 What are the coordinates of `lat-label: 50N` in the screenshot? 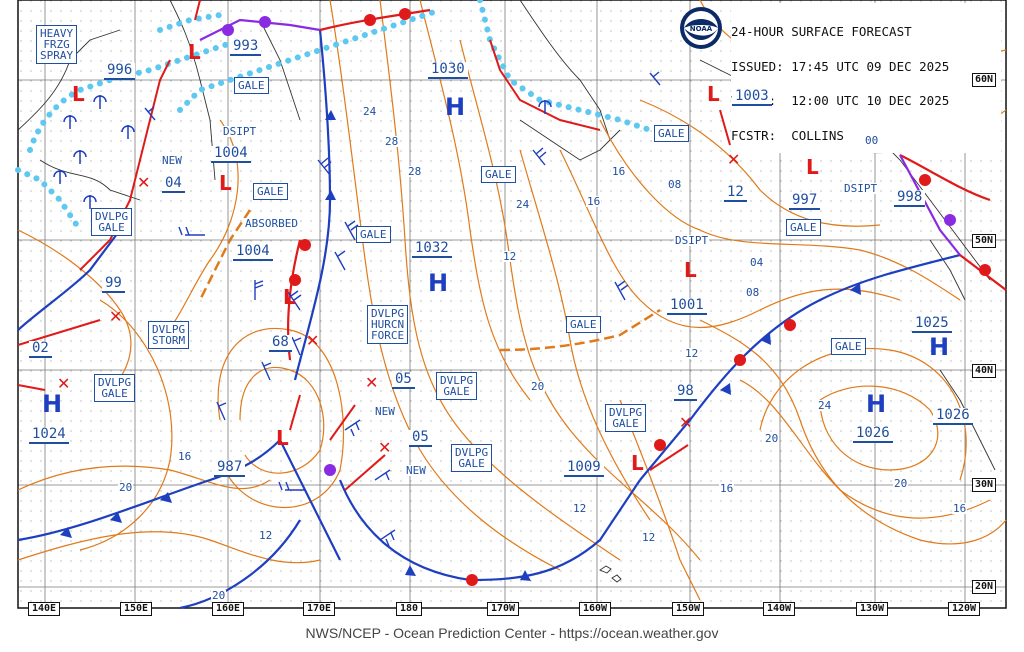 It's located at (984, 241).